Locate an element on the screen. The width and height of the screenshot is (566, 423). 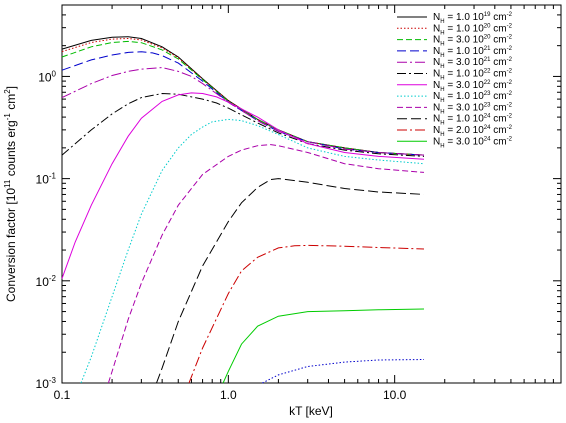
x-tick-label: 10.0 is located at coordinates (395, 395).